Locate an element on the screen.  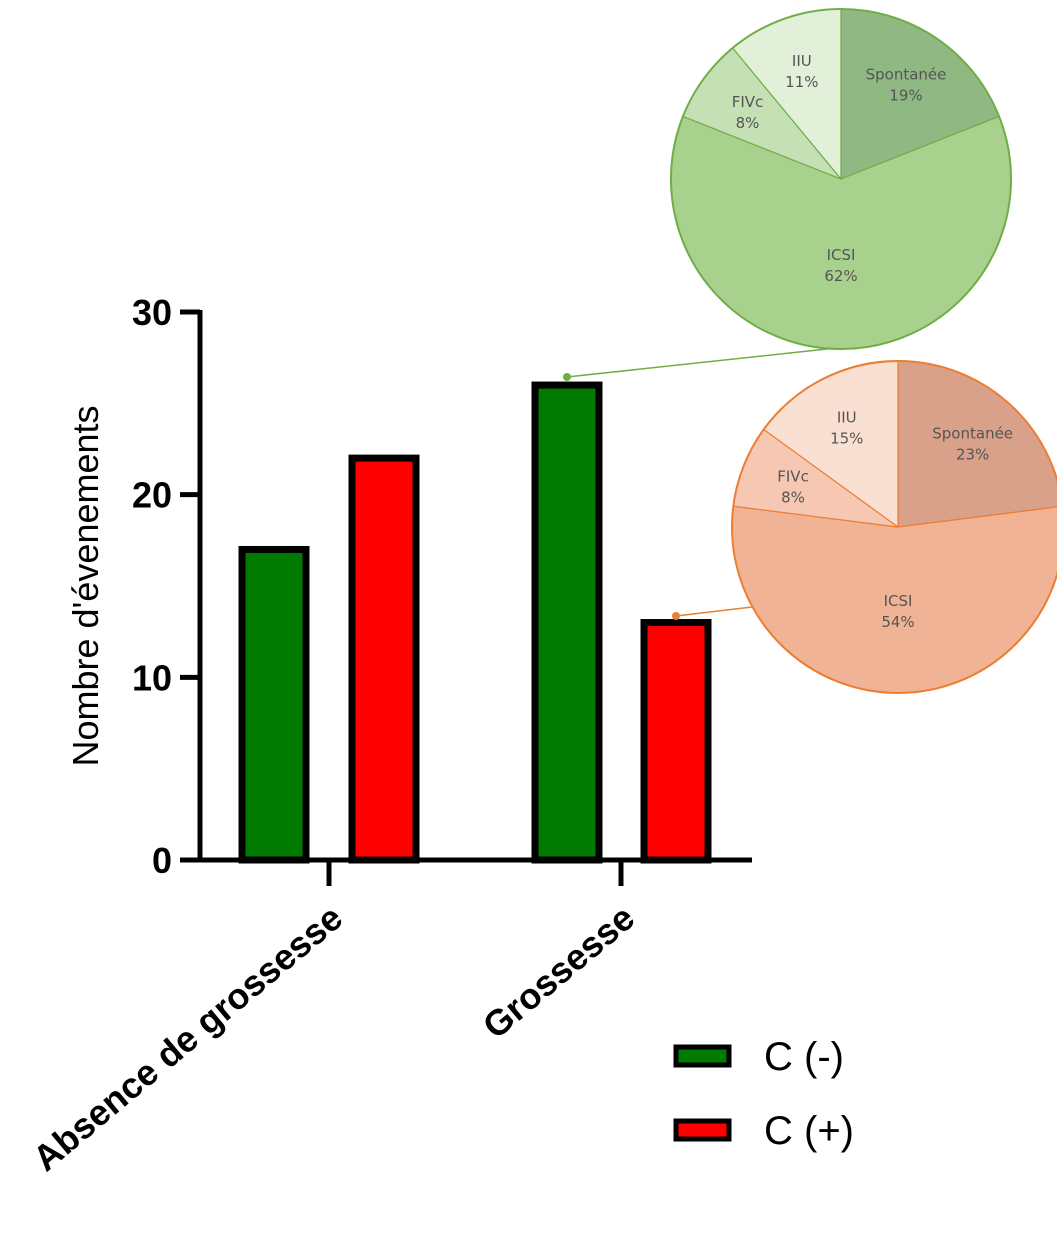
legend-label-c: C (-) is located at coordinates (804, 1057).